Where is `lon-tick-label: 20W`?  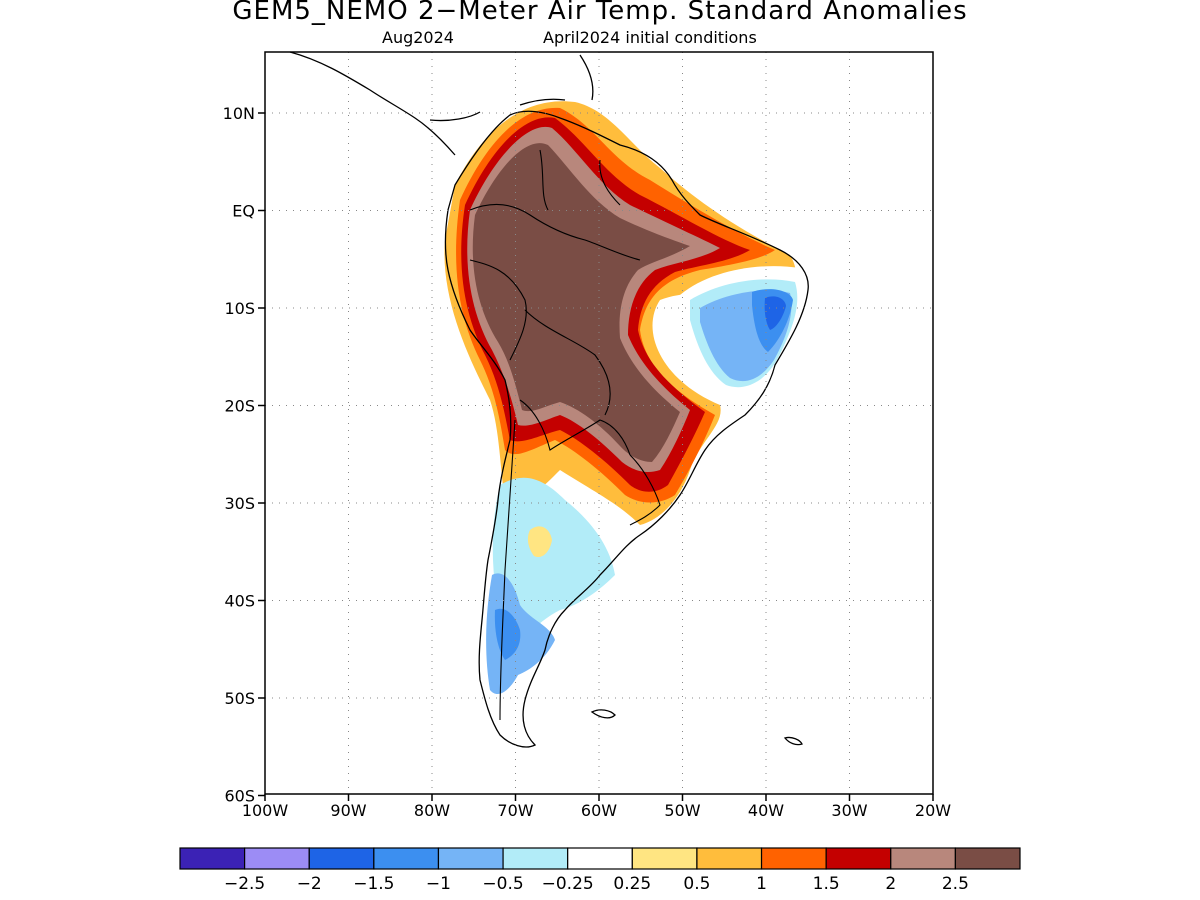
lon-tick-label: 20W is located at coordinates (933, 810).